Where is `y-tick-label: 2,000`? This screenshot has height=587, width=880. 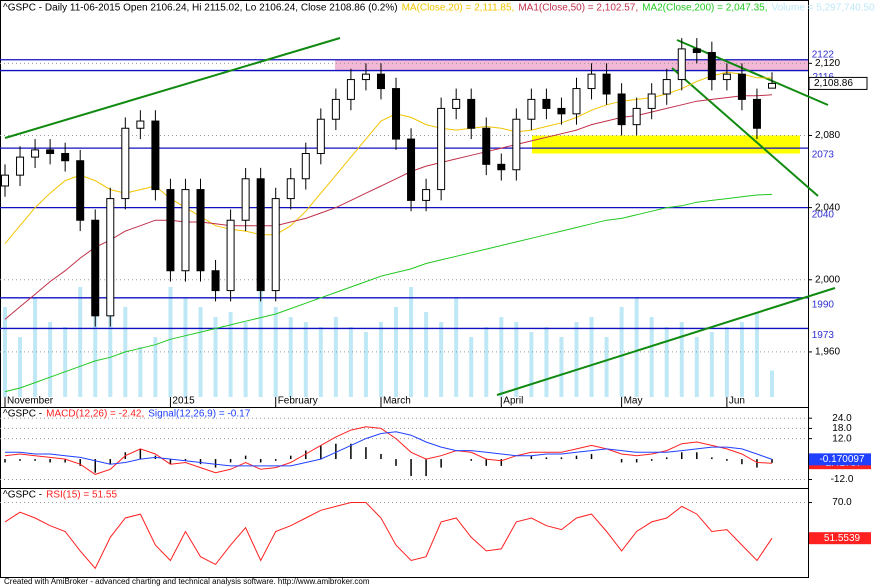 y-tick-label: 2,000 is located at coordinates (827, 279).